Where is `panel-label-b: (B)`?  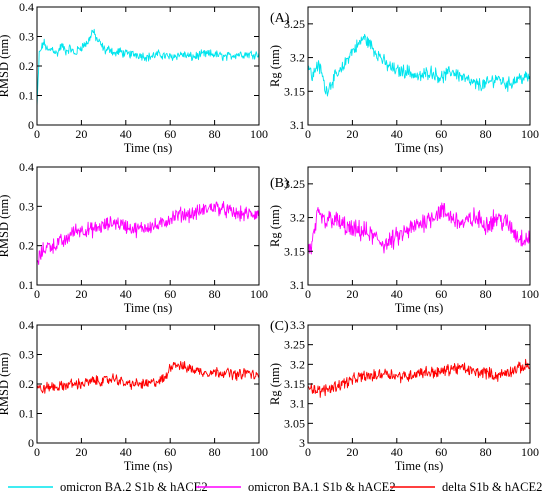 panel-label-b: (B) is located at coordinates (279, 183).